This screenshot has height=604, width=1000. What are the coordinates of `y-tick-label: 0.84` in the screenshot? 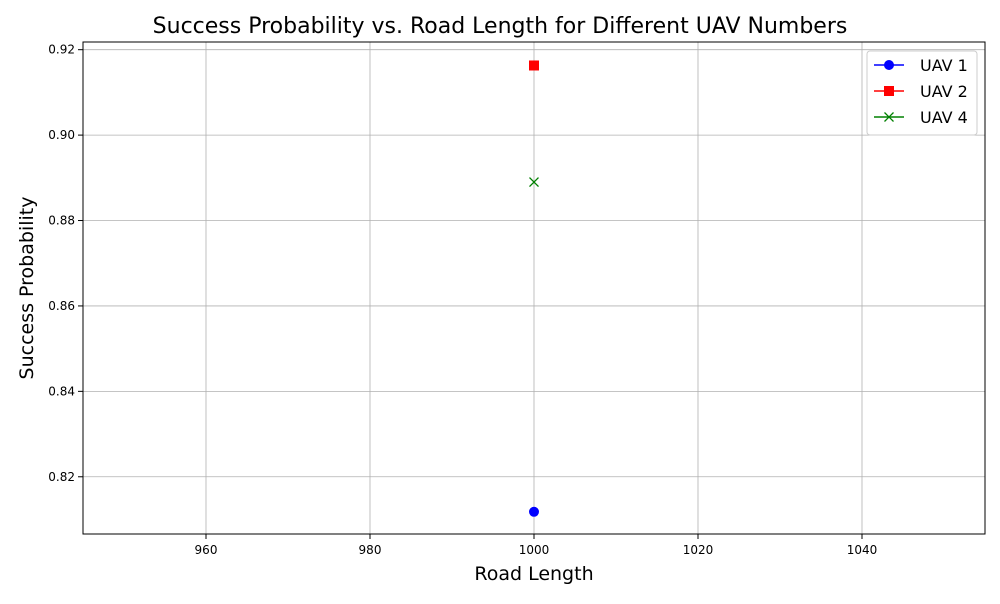 It's located at (61, 391).